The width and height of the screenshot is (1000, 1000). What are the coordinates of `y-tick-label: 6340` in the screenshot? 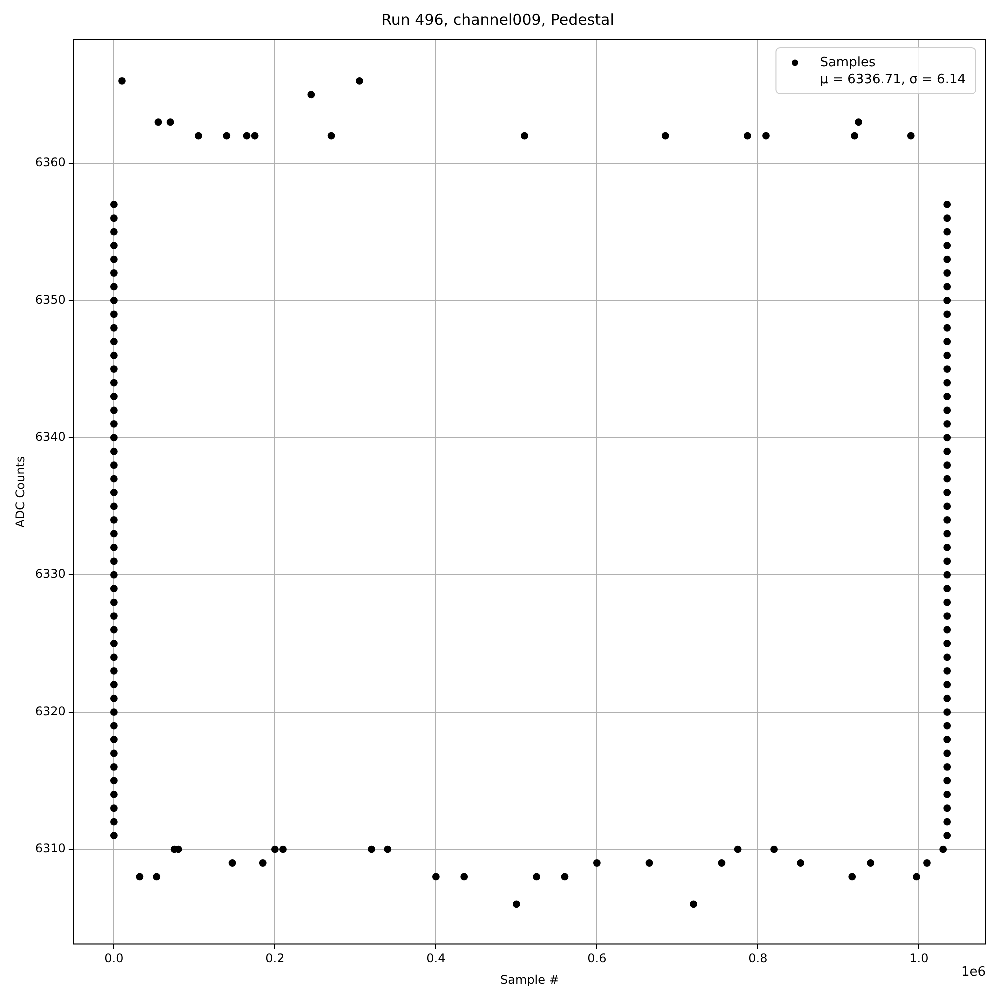 It's located at (50, 437).